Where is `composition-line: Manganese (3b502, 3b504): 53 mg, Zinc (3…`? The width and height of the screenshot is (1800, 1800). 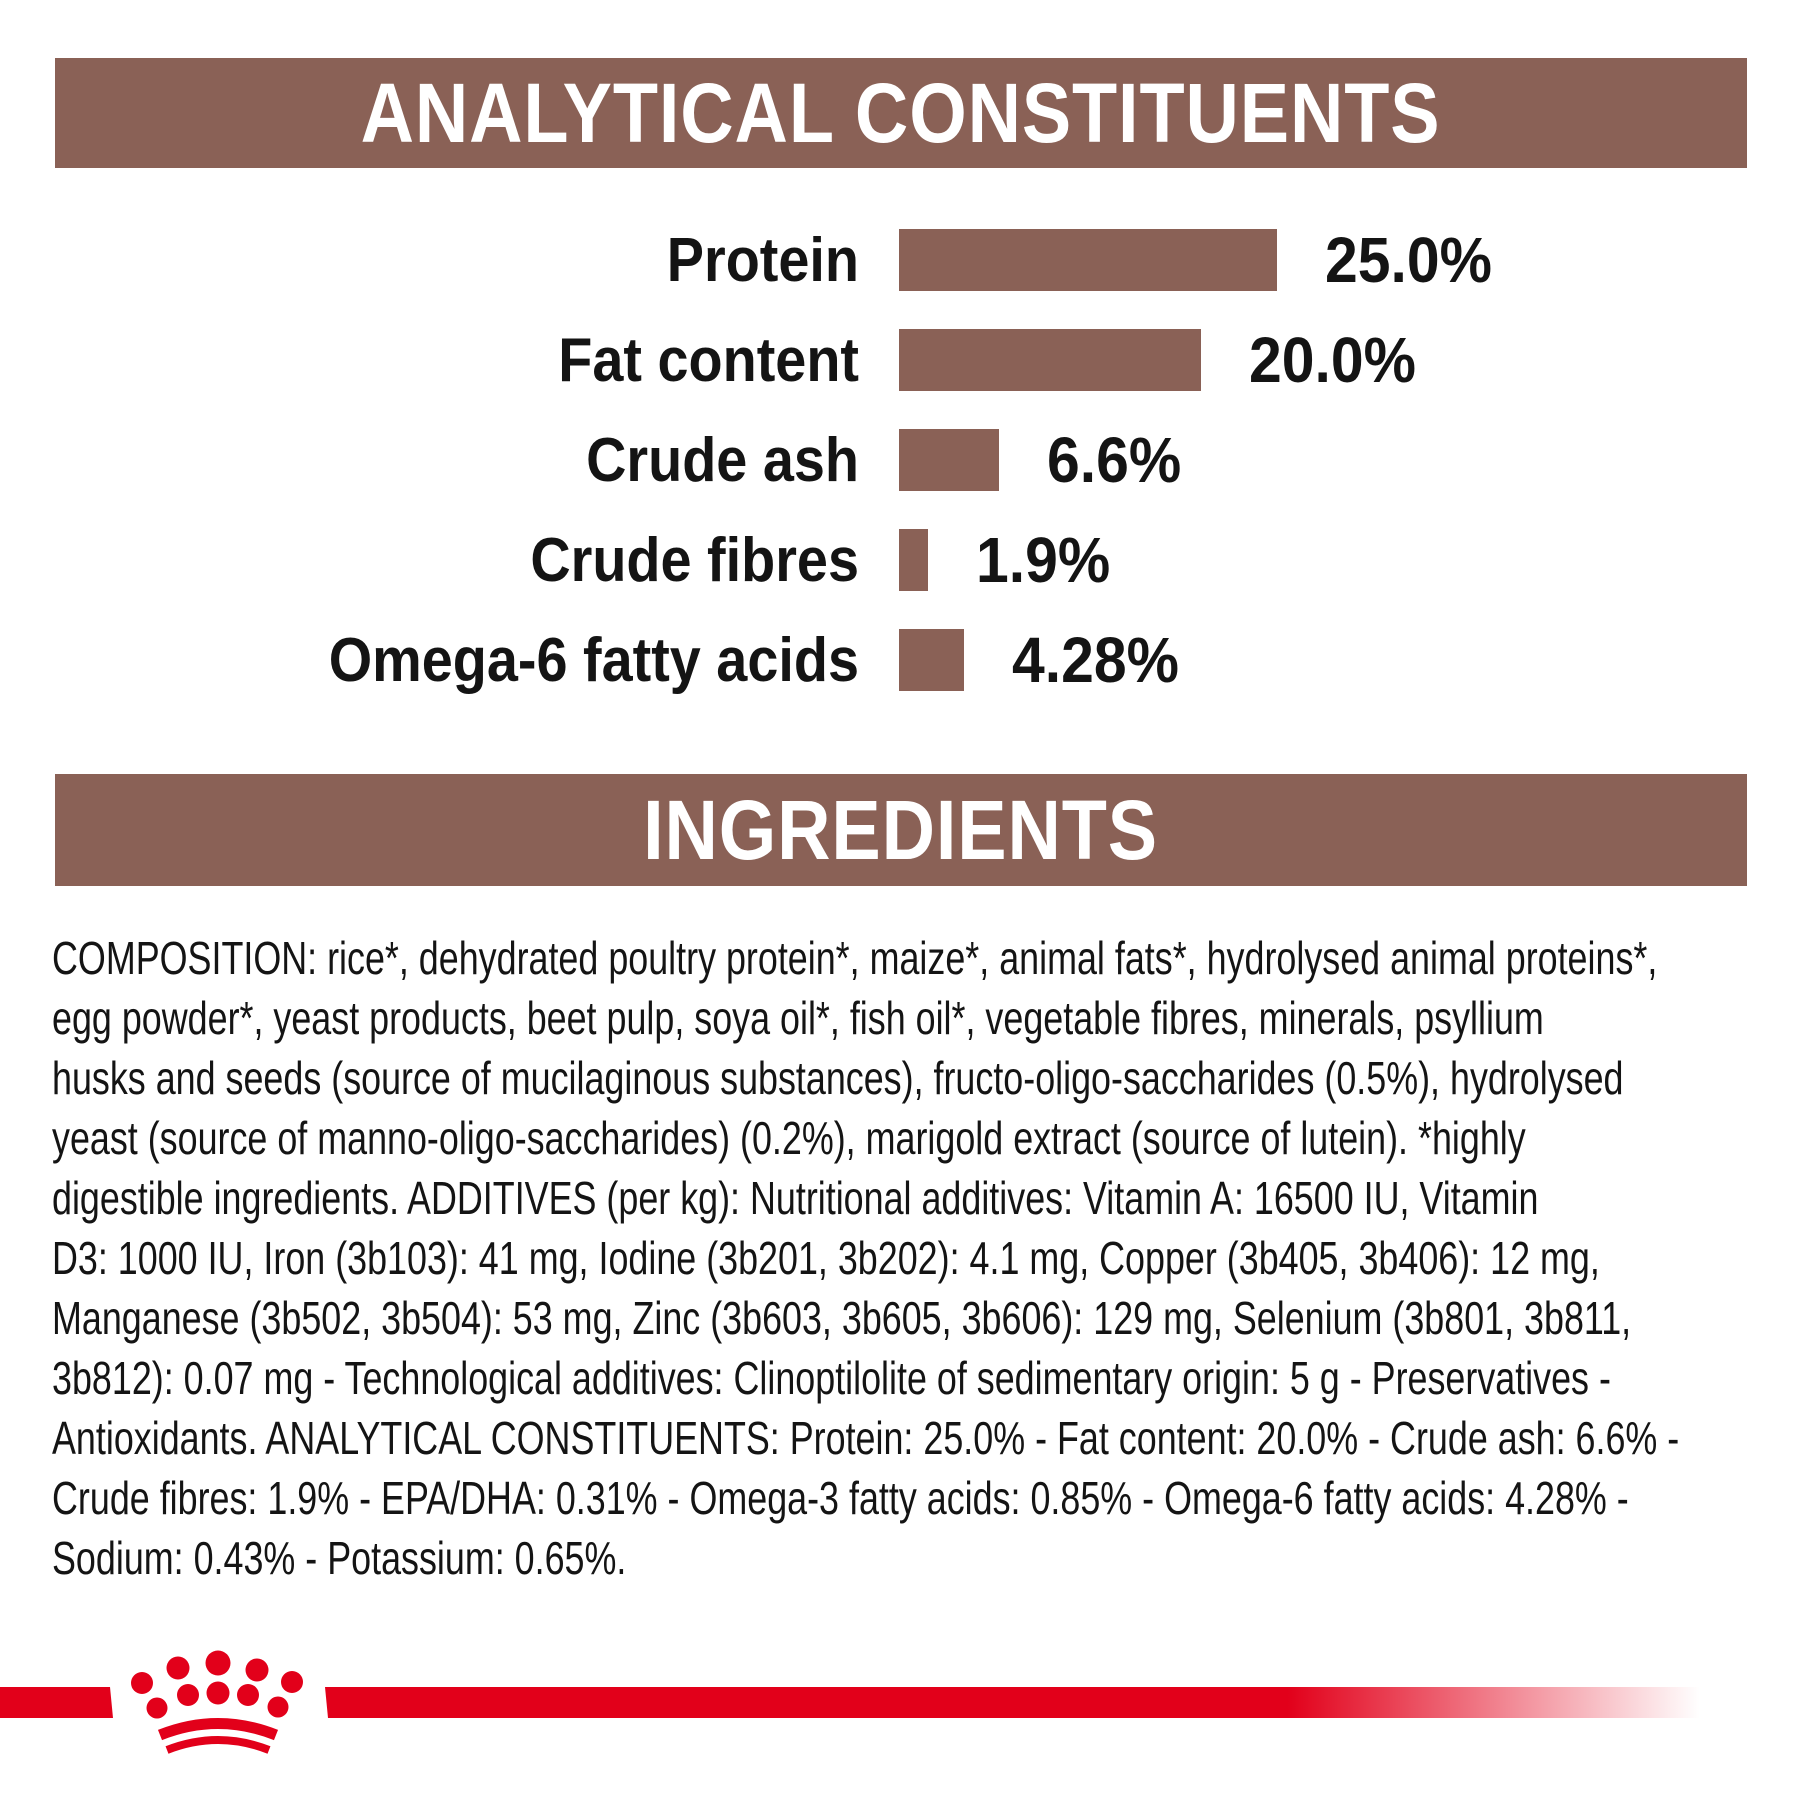 composition-line: Manganese (3b502, 3b504): 53 mg, Zinc (3… is located at coordinates (842, 1318).